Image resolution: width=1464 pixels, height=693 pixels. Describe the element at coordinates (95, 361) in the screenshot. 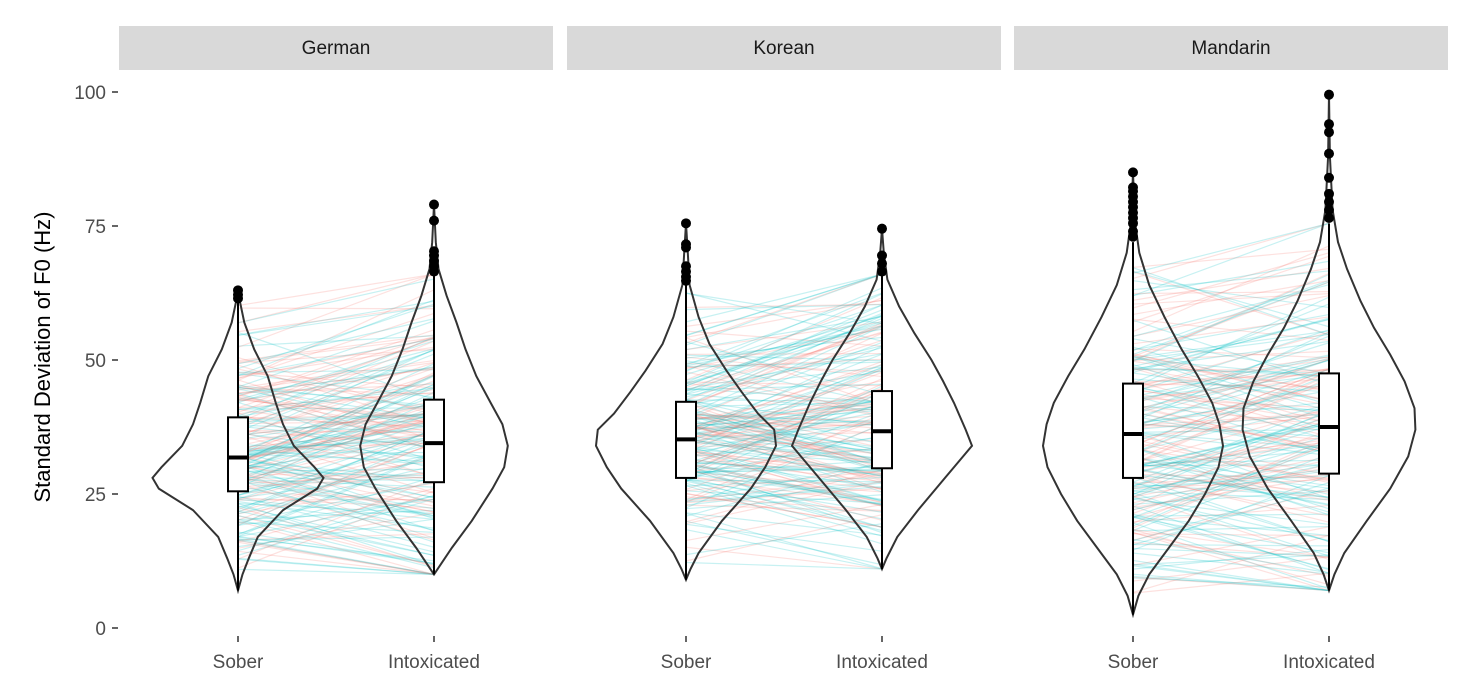

I see `y-tick-label: 50` at that location.